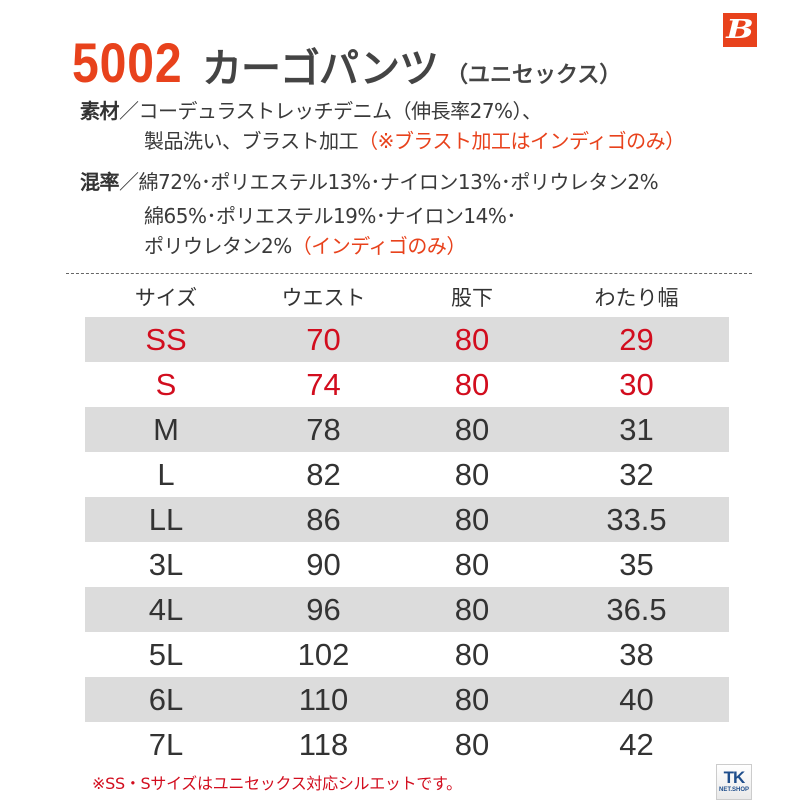  Describe the element at coordinates (407, 699) in the screenshot. I see `table-row: 6L 110 80 40` at that location.